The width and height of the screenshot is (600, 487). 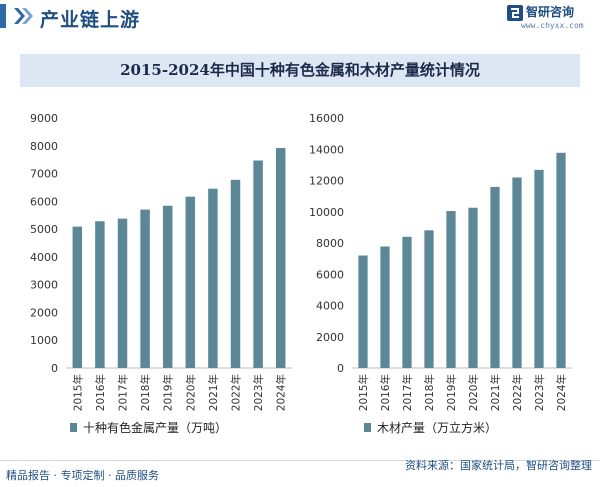 What do you see at coordinates (44, 118) in the screenshot?
I see `y-tick-label: 9000` at bounding box center [44, 118].